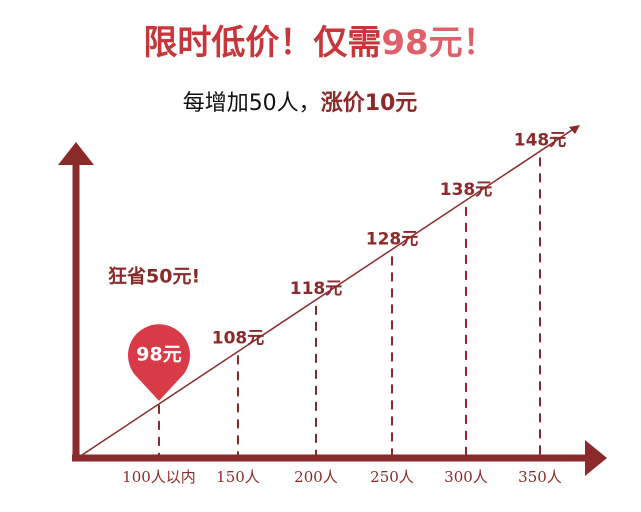  What do you see at coordinates (76, 153) in the screenshot?
I see `y-arrow` at bounding box center [76, 153].